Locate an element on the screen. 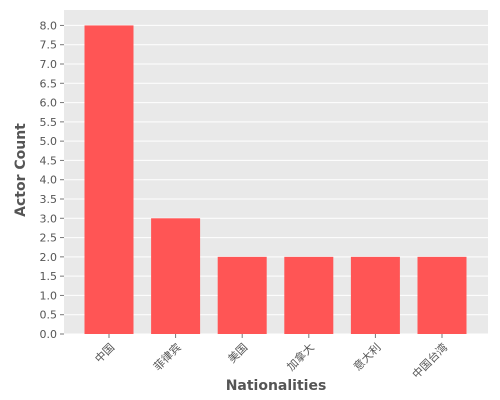 The width and height of the screenshot is (500, 400). y-tick-label: 8.0 is located at coordinates (49, 25).